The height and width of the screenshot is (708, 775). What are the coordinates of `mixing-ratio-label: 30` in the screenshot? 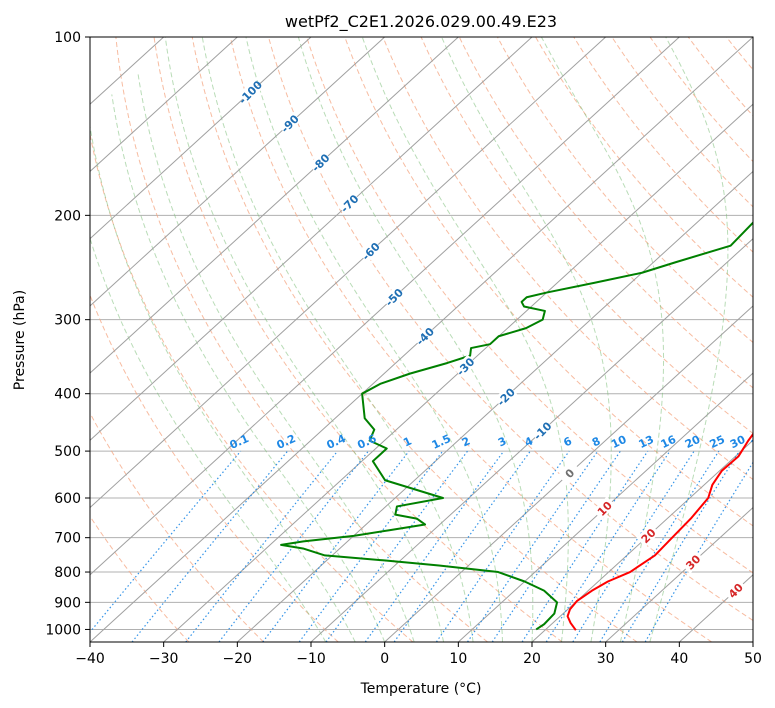 It's located at (738, 442).